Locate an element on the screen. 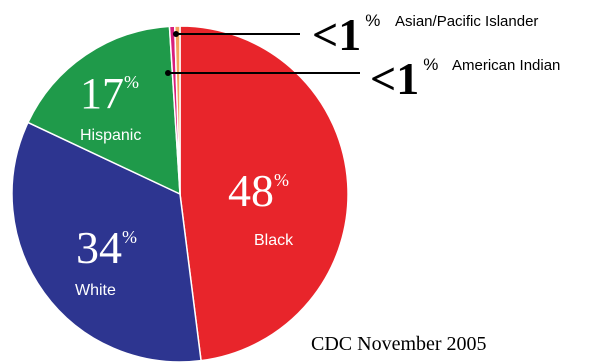 This screenshot has height=362, width=604. leader-dot-american-indian is located at coordinates (168, 73).